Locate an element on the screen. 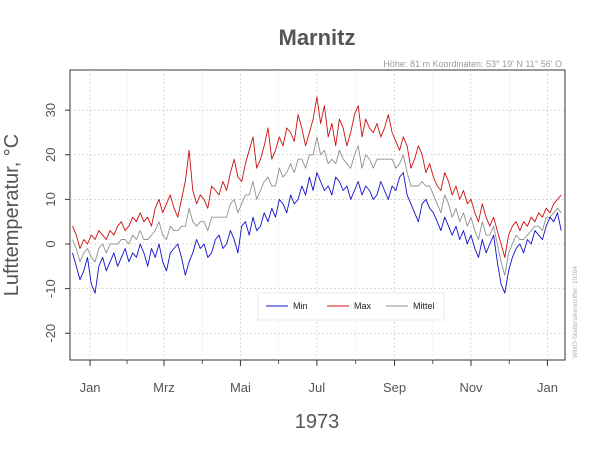 Image resolution: width=600 pixels, height=450 pixels. y-tick-label: -20 is located at coordinates (50, 333).